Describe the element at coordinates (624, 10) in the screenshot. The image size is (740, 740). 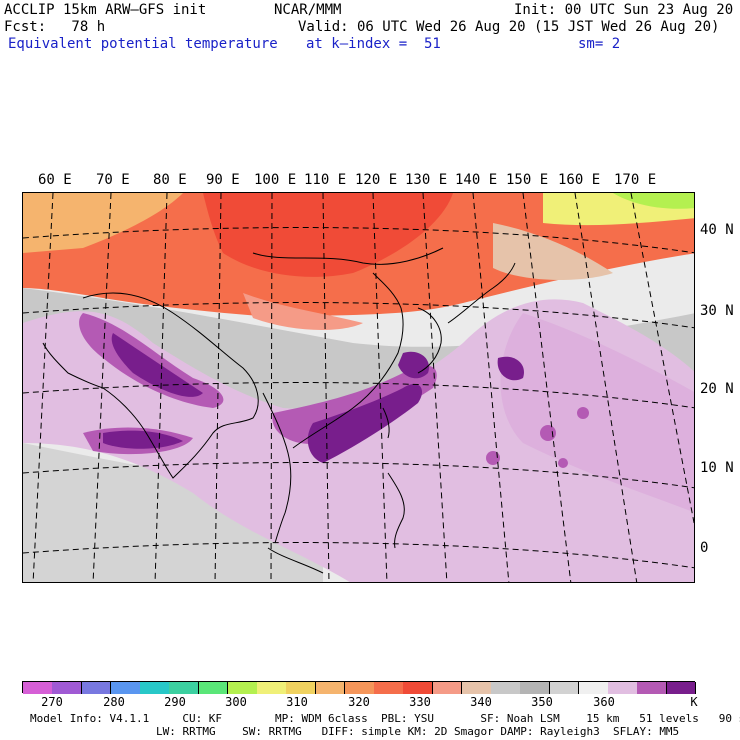
I see `init-time: Init: 00 UTC Sun 23 Aug 20` at that location.